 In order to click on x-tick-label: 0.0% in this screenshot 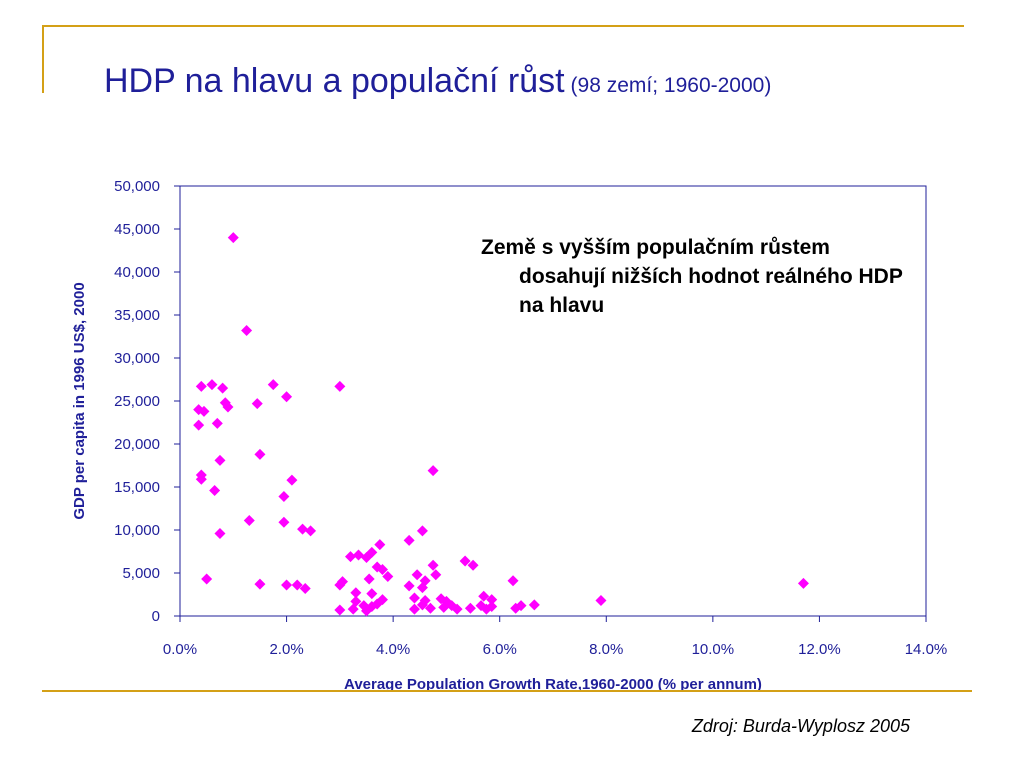, I will do `click(180, 649)`.